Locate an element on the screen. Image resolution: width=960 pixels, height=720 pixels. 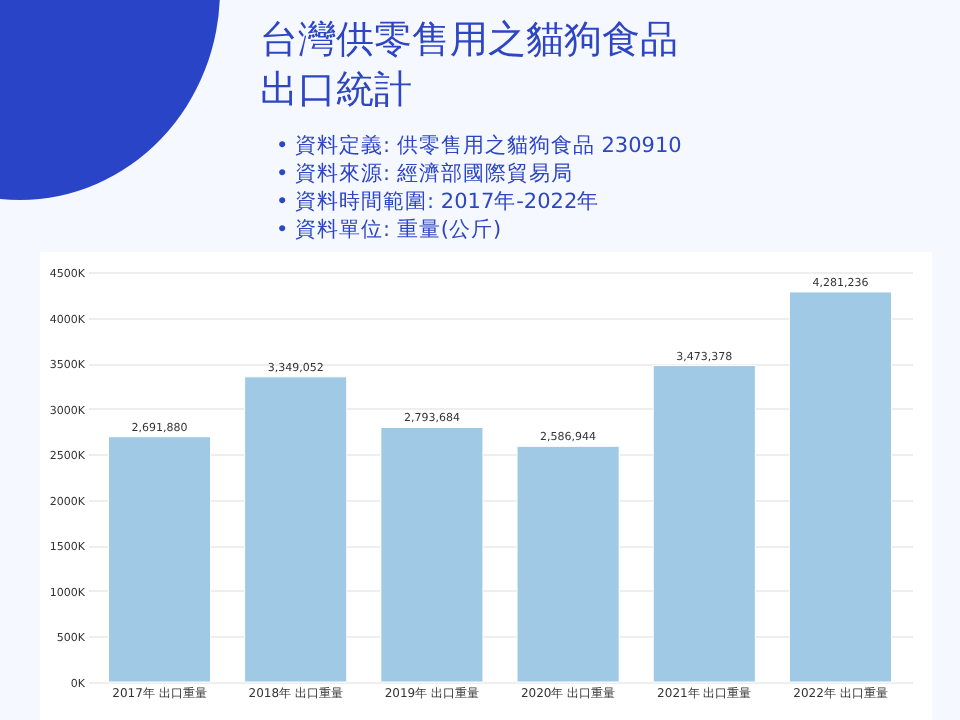
chart-title: 台灣供零售用之貓狗食品出口統計 is located at coordinates (470, 66).